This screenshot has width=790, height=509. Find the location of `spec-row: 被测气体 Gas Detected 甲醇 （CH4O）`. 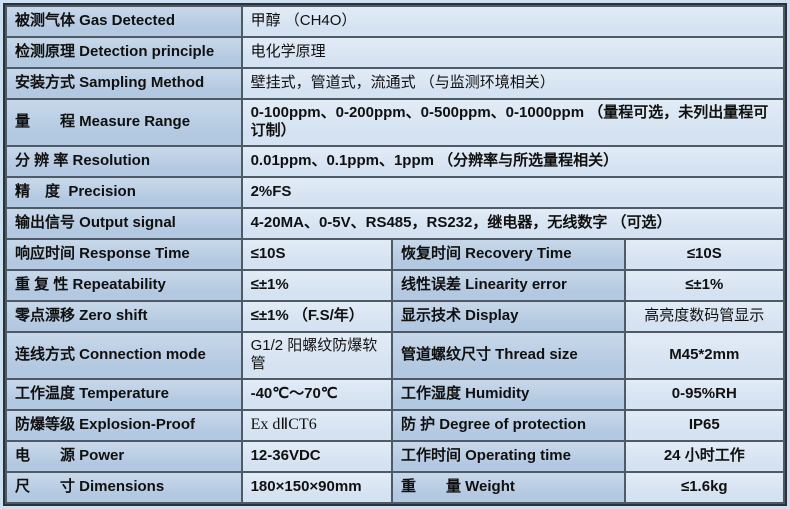

spec-row: 被测气体 Gas Detected 甲醇 （CH4O） is located at coordinates (395, 21).